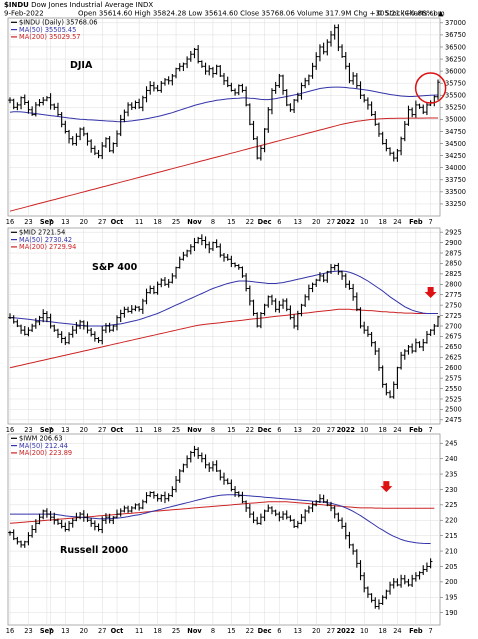  What do you see at coordinates (453, 420) in the screenshot?
I see `y-tick-label: 2475` at bounding box center [453, 420].